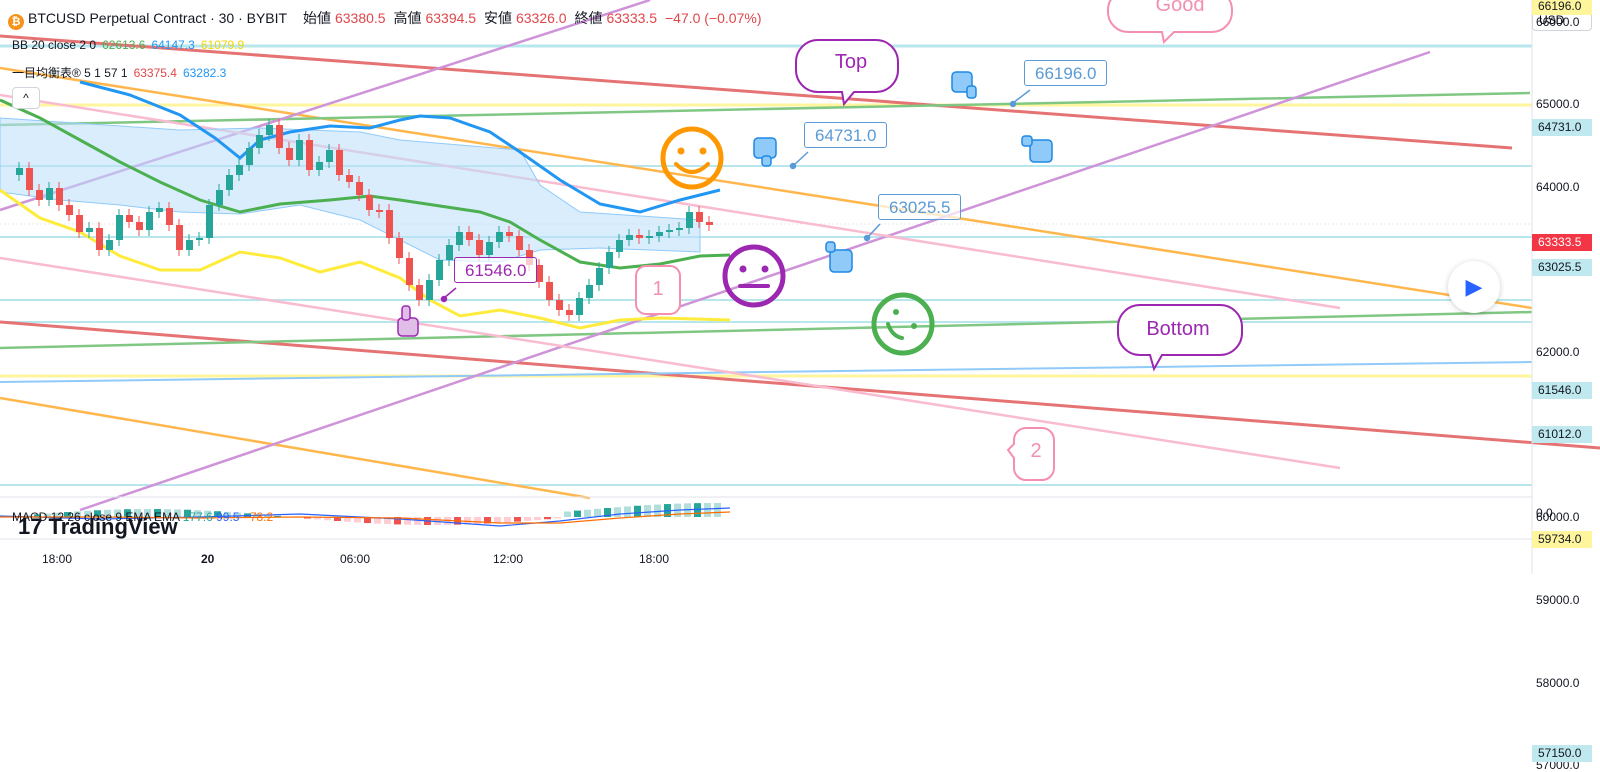 This screenshot has height=772, width=1600. I want to click on close-label: 終値, so click(588, 18).